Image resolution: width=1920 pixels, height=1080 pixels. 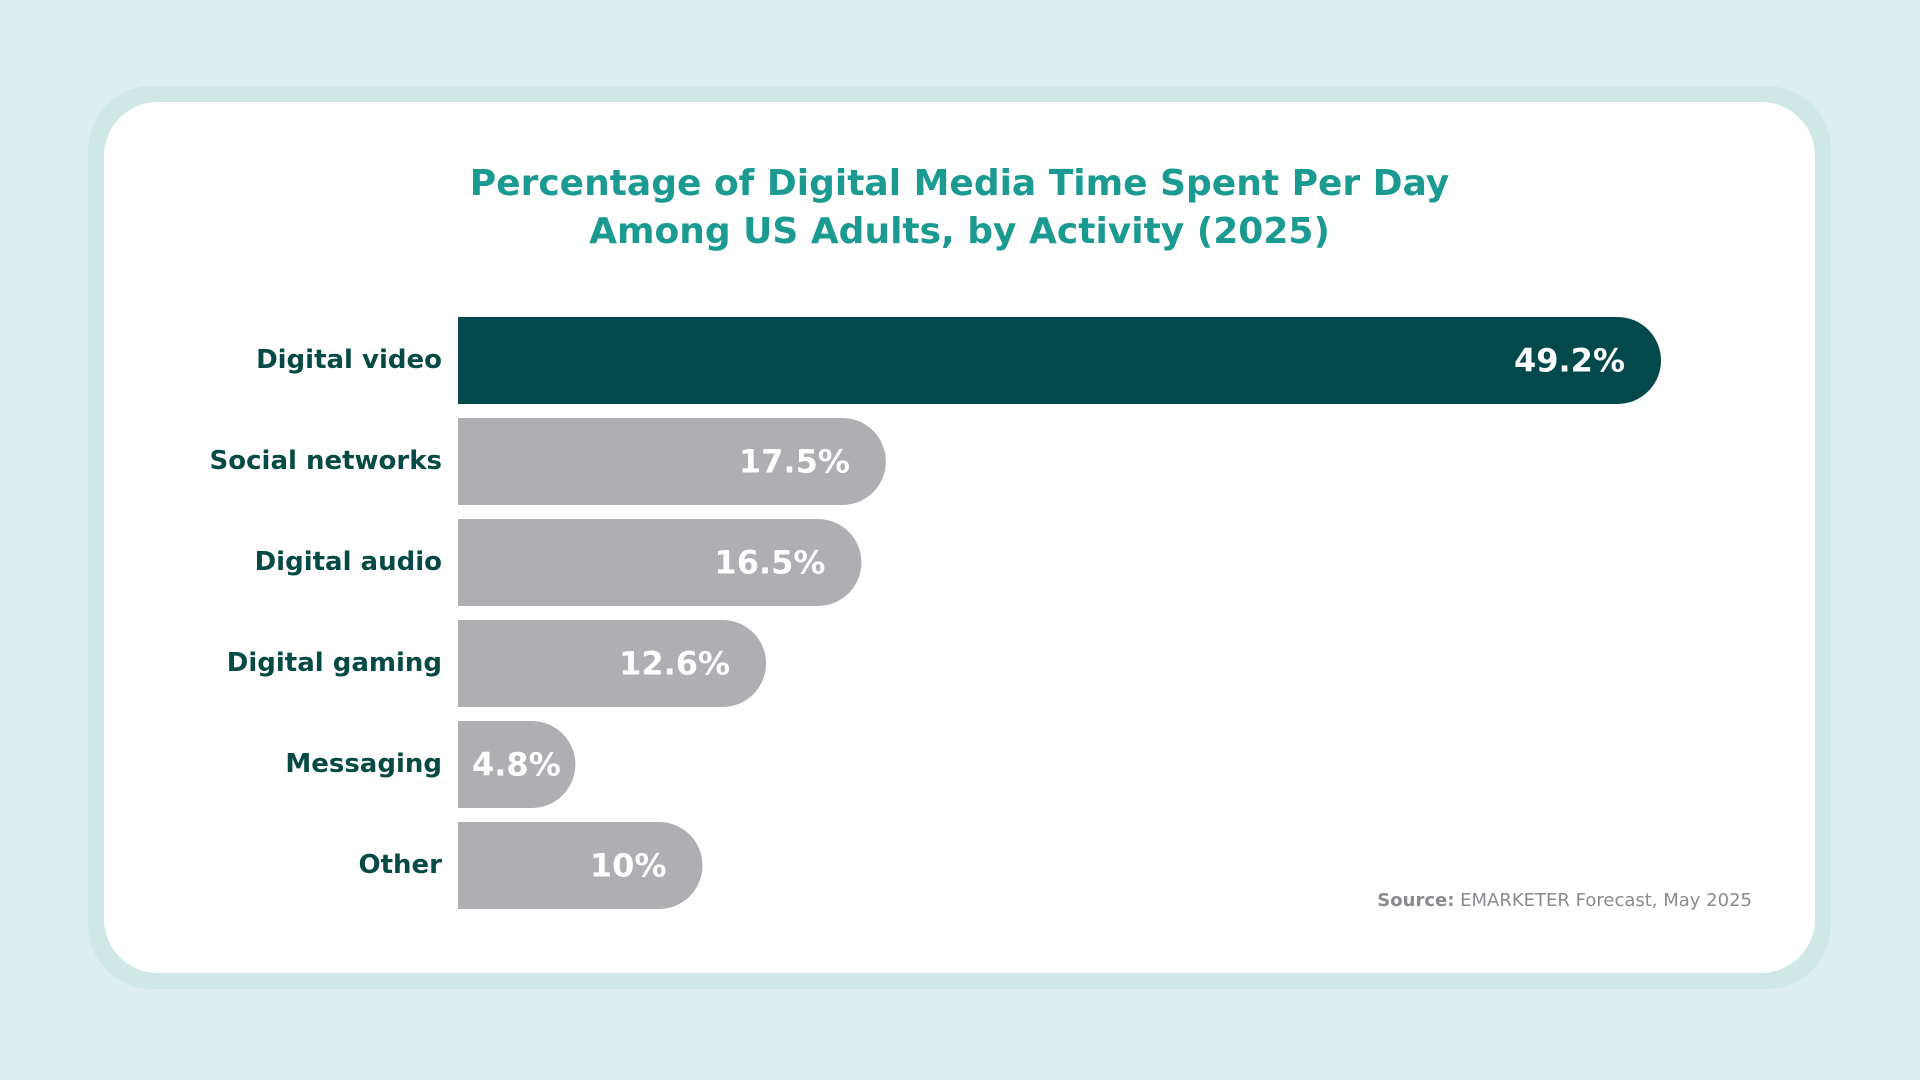 I want to click on bar-social-networks, so click(x=672, y=461).